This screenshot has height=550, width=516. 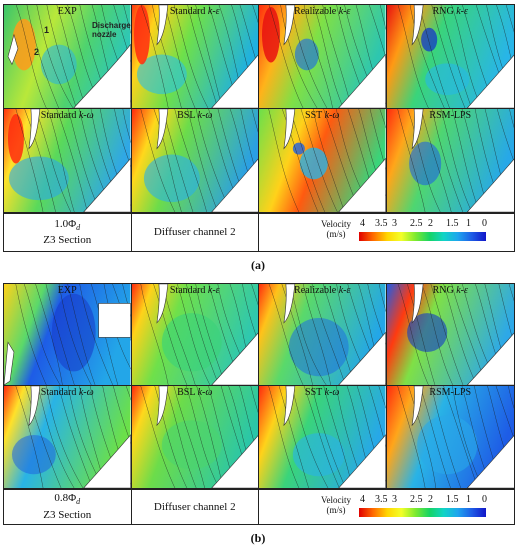 I want to click on legend-tick-label: 3, so click(x=394, y=499).